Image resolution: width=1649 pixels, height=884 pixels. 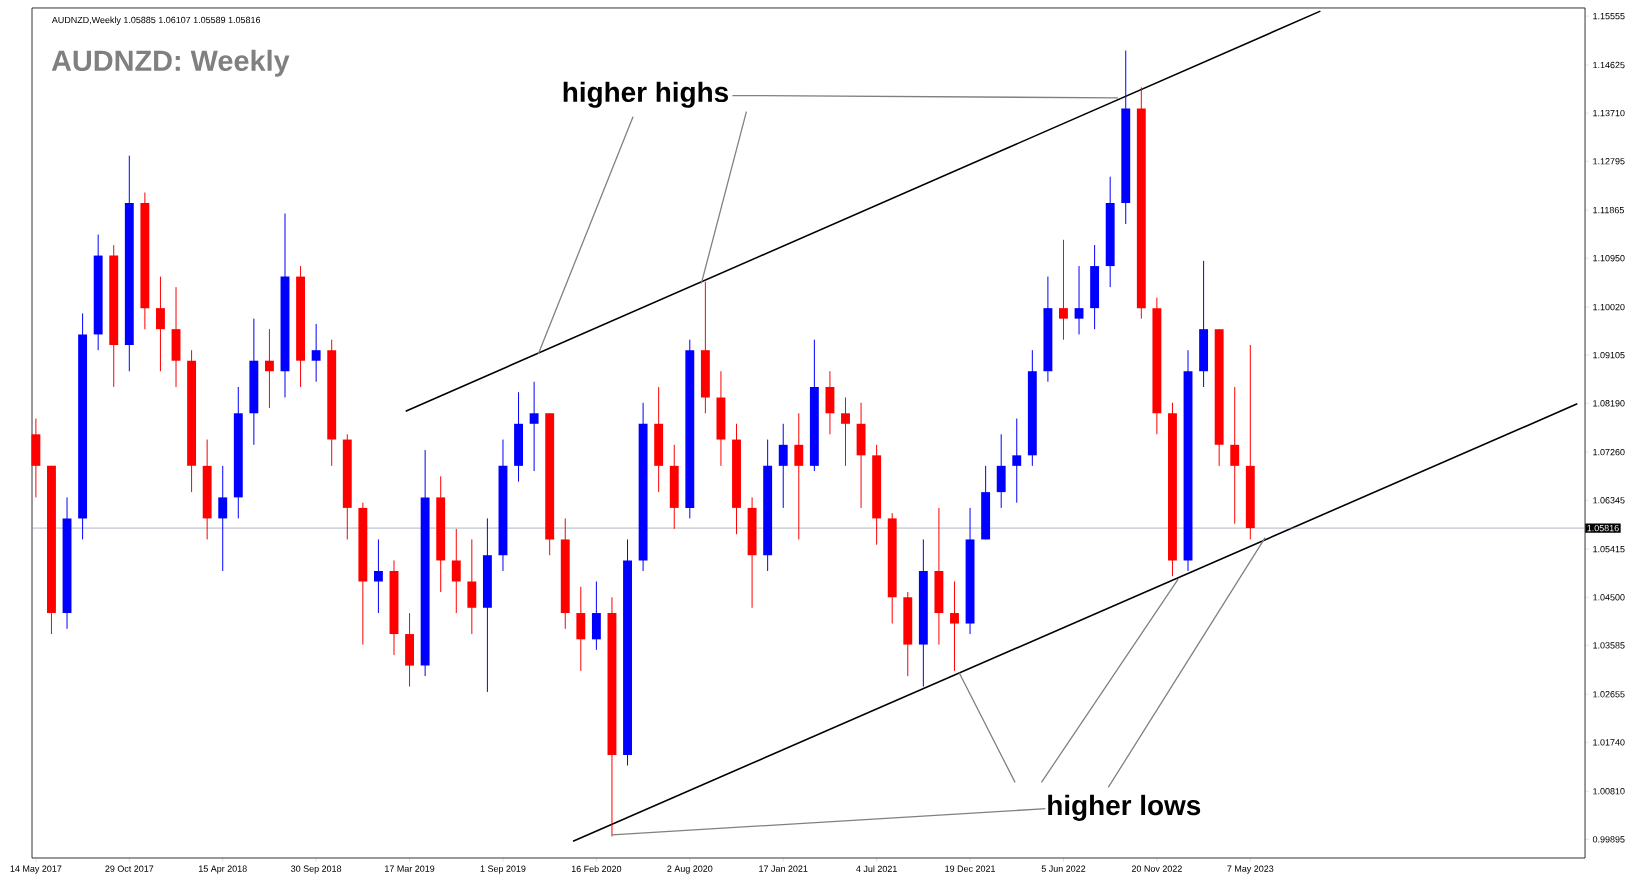 What do you see at coordinates (1609, 742) in the screenshot?
I see `y-tick-label: 1.01740` at bounding box center [1609, 742].